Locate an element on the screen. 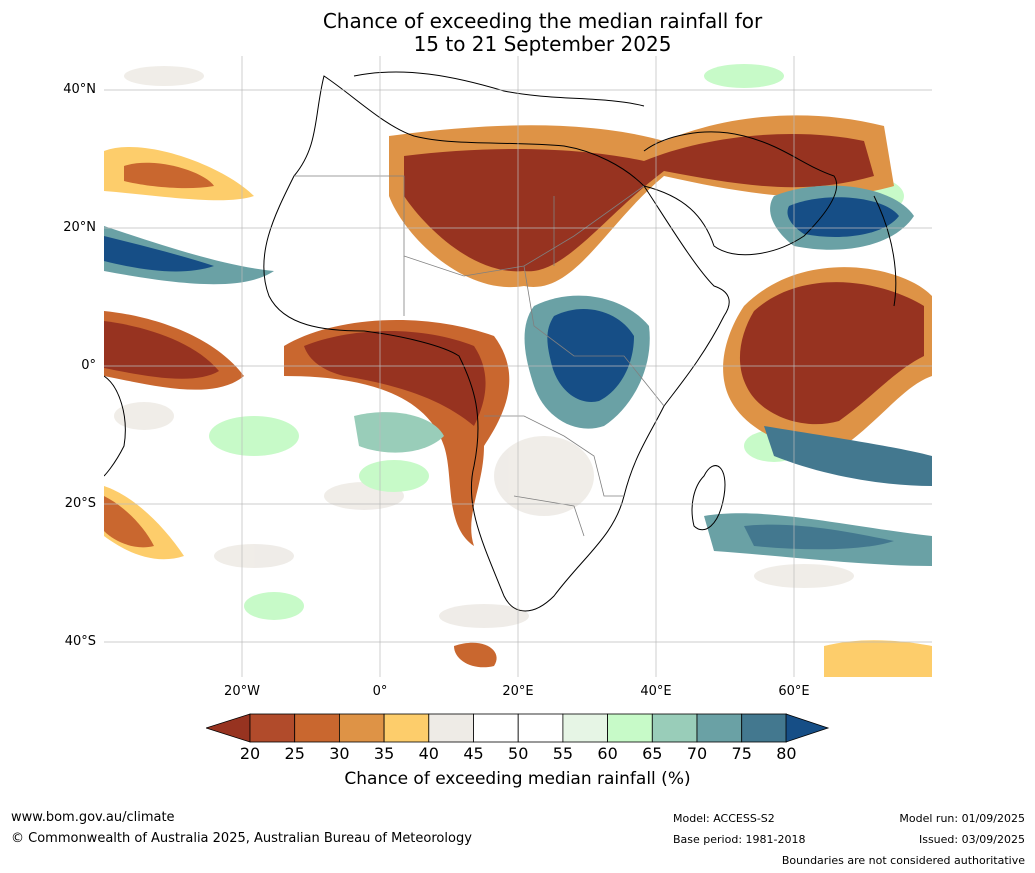 The width and height of the screenshot is (1035, 873). colorbar-tick-label: 25 is located at coordinates (294, 753).